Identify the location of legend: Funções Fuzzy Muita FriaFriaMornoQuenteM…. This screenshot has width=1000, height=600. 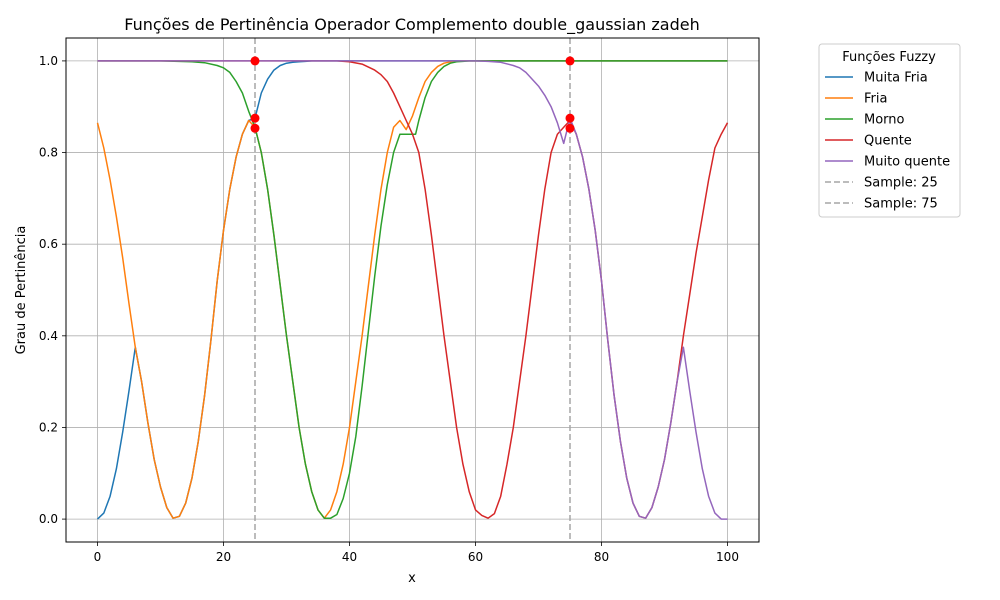
(889, 130).